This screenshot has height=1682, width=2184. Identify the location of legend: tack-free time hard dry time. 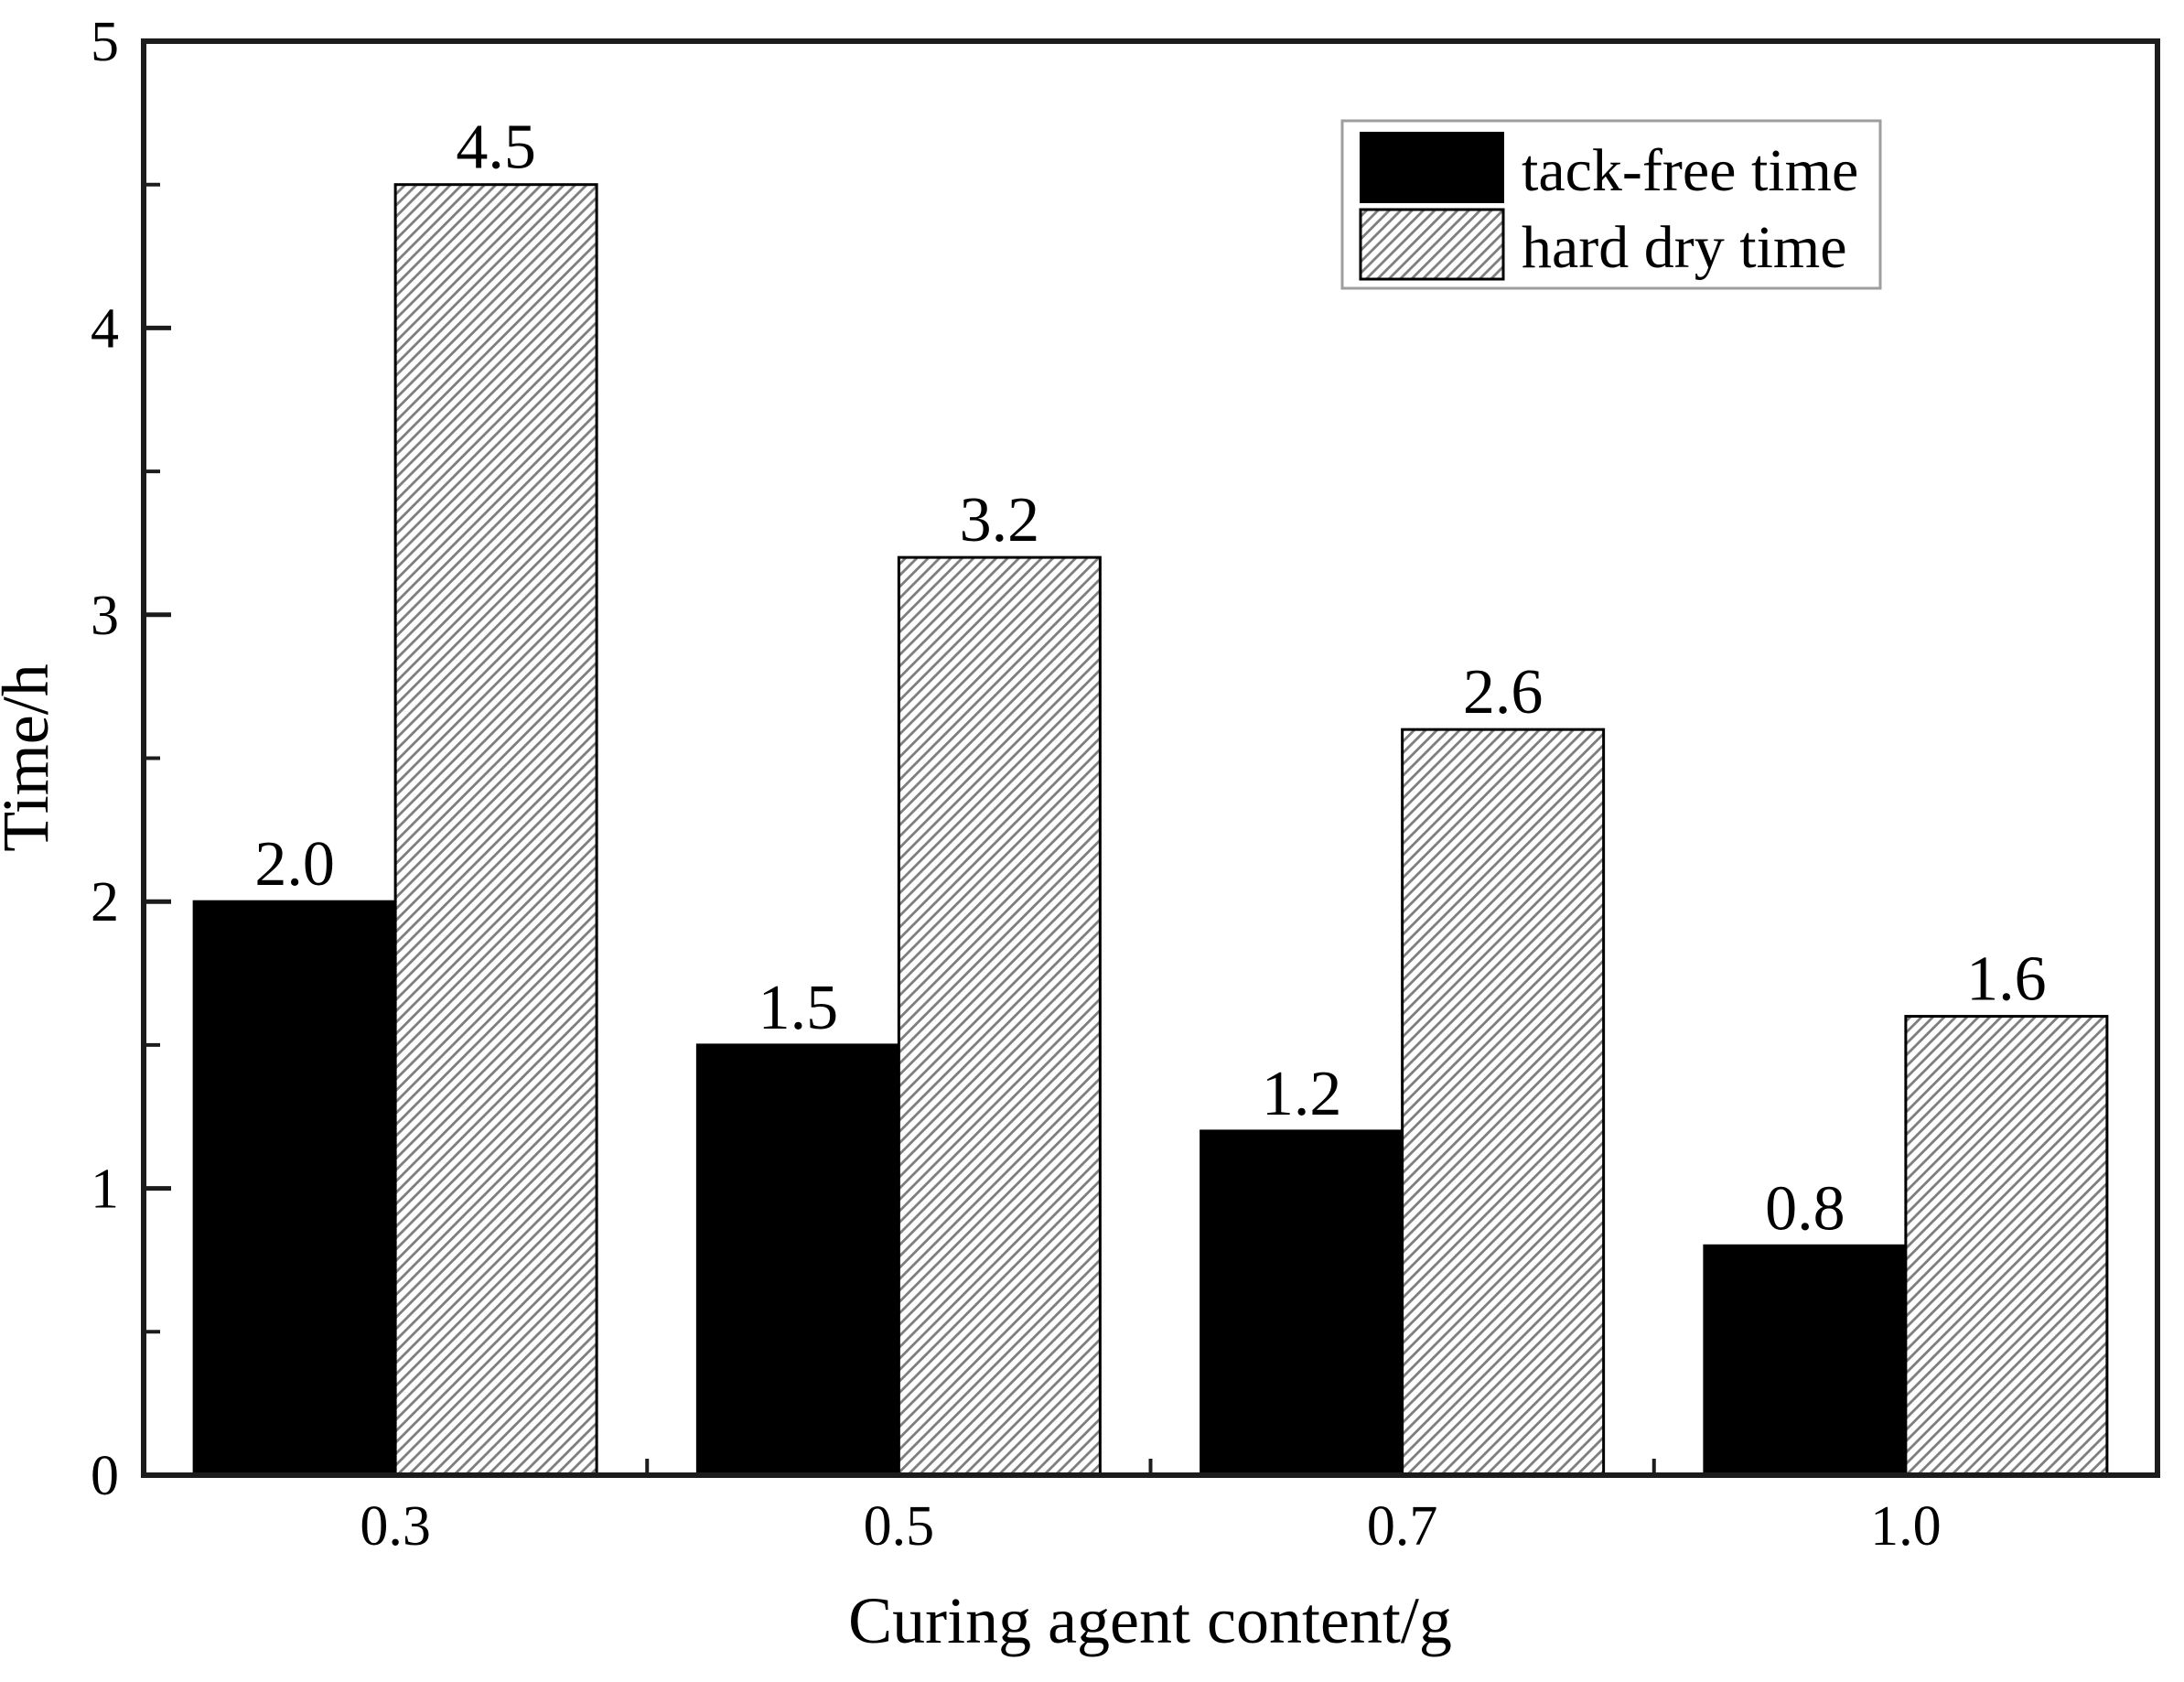
(1611, 204).